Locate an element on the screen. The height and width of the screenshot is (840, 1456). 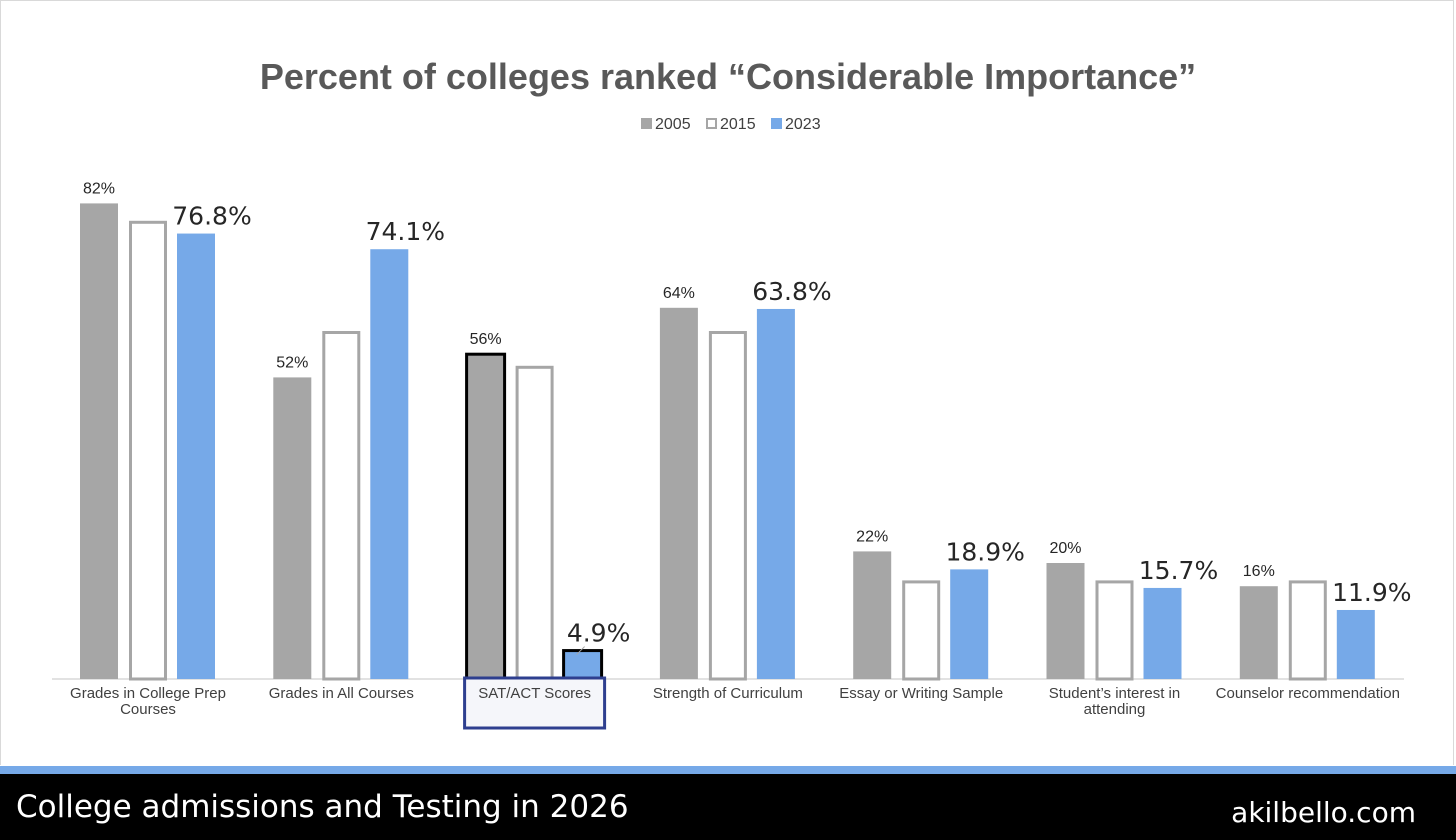
category-label-3: SAT/ACT Scores is located at coordinates (534, 693).